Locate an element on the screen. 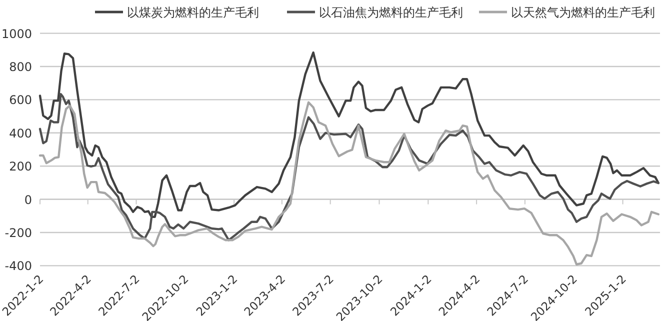 The height and width of the screenshot is (321, 666). y-tick-label: 600 is located at coordinates (20, 100).